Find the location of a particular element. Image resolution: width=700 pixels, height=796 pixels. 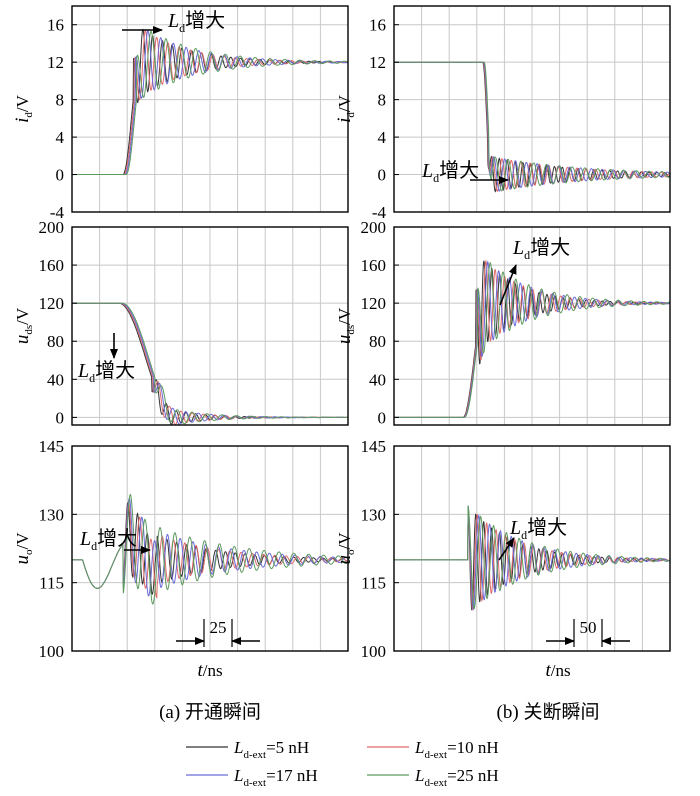

annotation-arrow is located at coordinates (508, 285).